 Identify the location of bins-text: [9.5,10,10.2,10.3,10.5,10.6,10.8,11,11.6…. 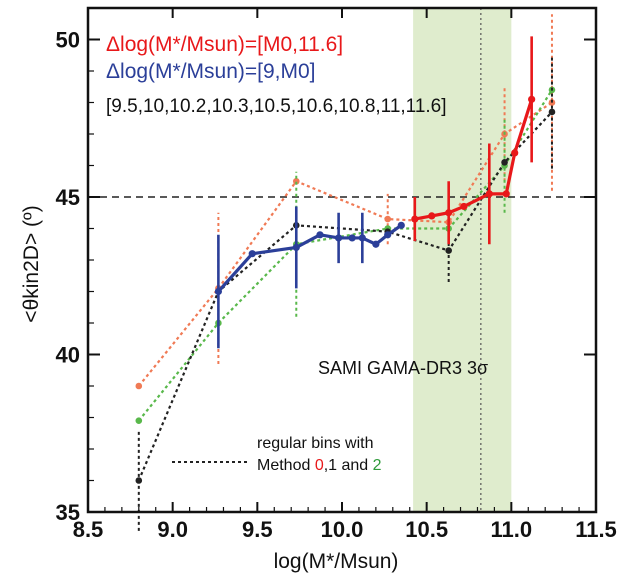
(276, 106).